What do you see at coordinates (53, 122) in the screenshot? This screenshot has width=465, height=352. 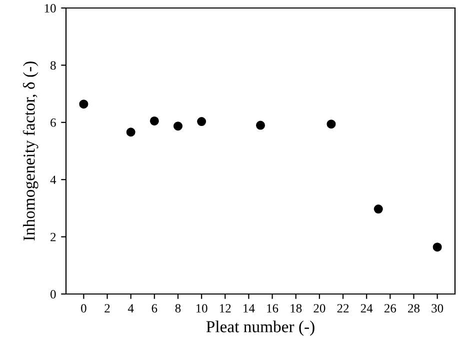 I see `y-tick-label: 6` at bounding box center [53, 122].